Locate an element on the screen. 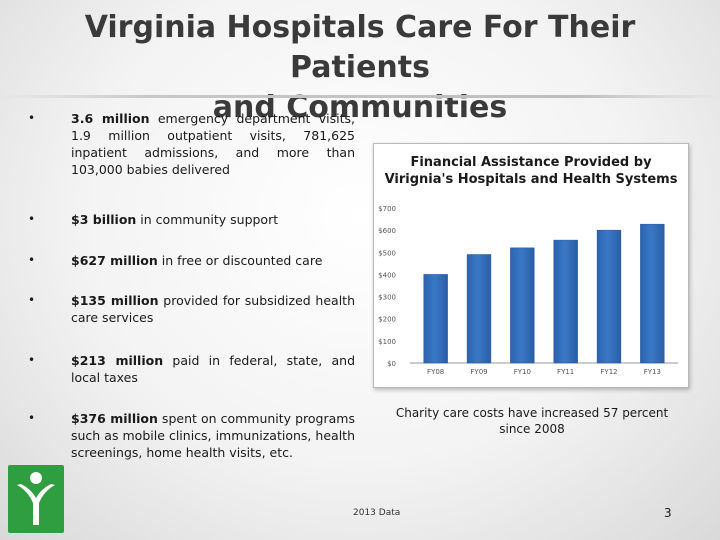  bullet-bold: $3 billion is located at coordinates (104, 219).